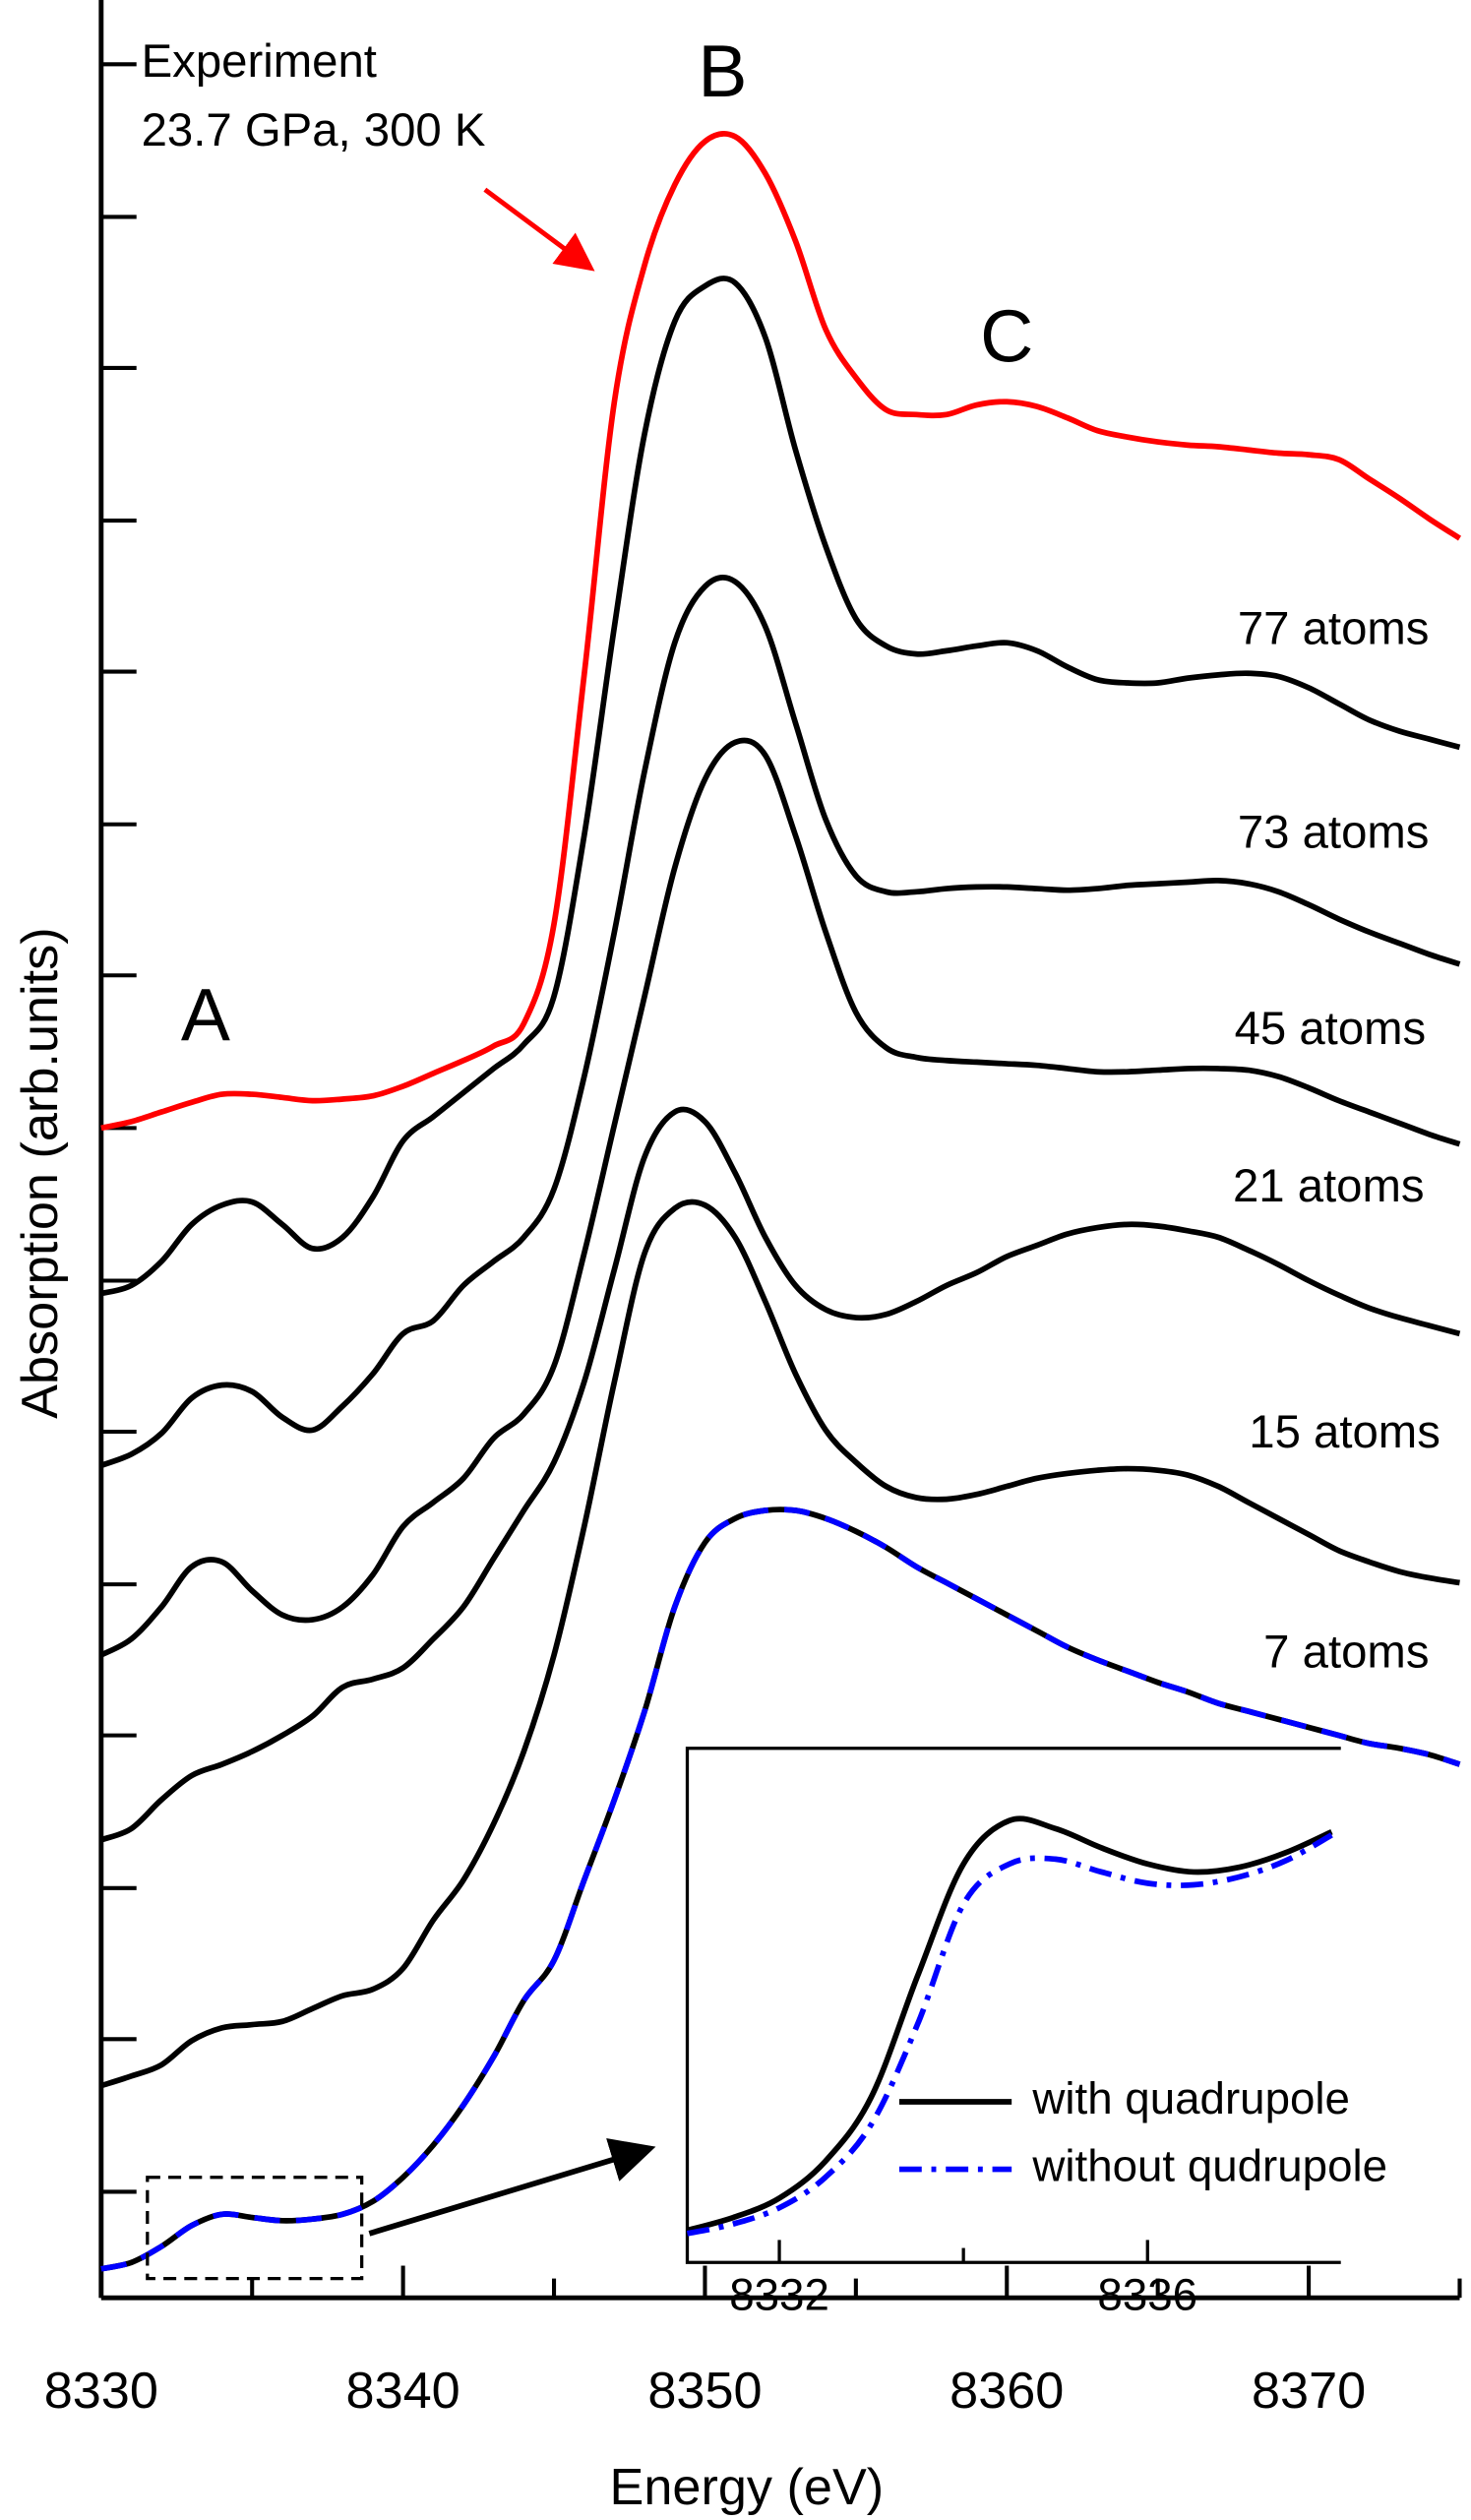  What do you see at coordinates (314, 130) in the screenshot?
I see `annotation: 23.7 GPa, 300 K` at bounding box center [314, 130].